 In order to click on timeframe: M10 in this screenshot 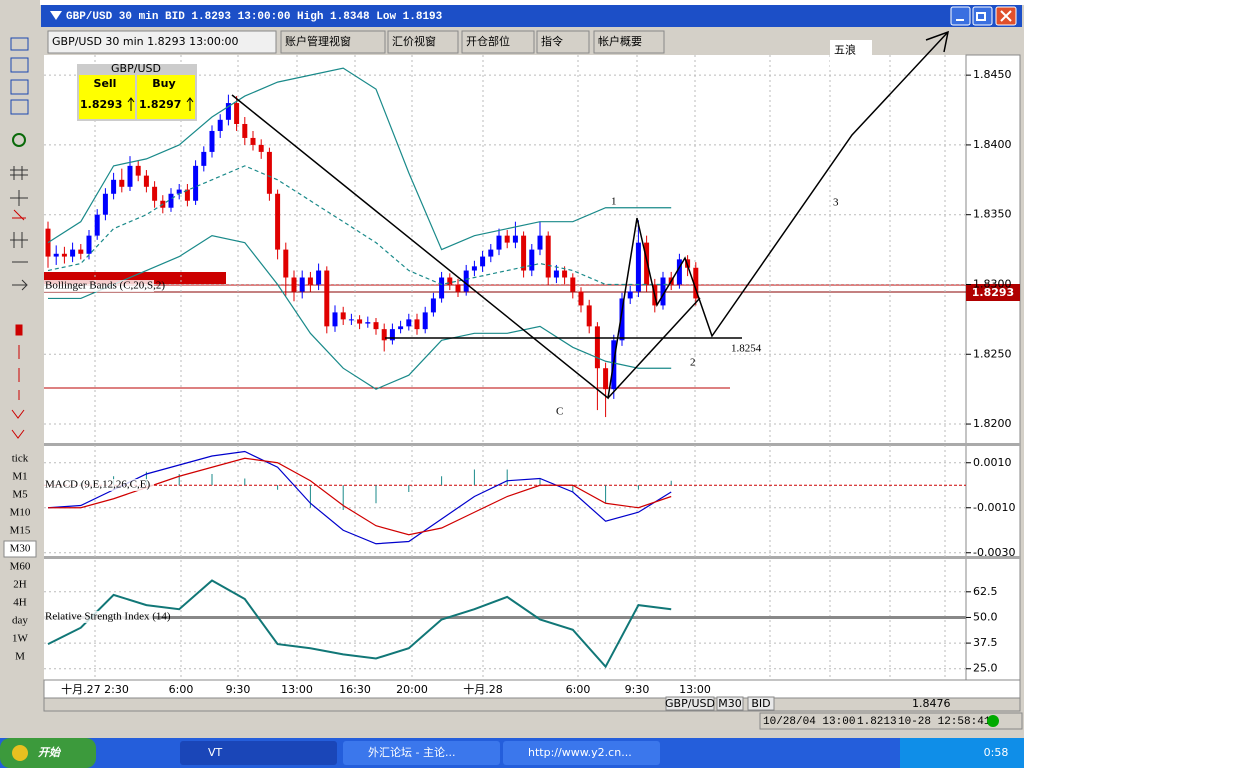, I will do `click(20, 513)`.